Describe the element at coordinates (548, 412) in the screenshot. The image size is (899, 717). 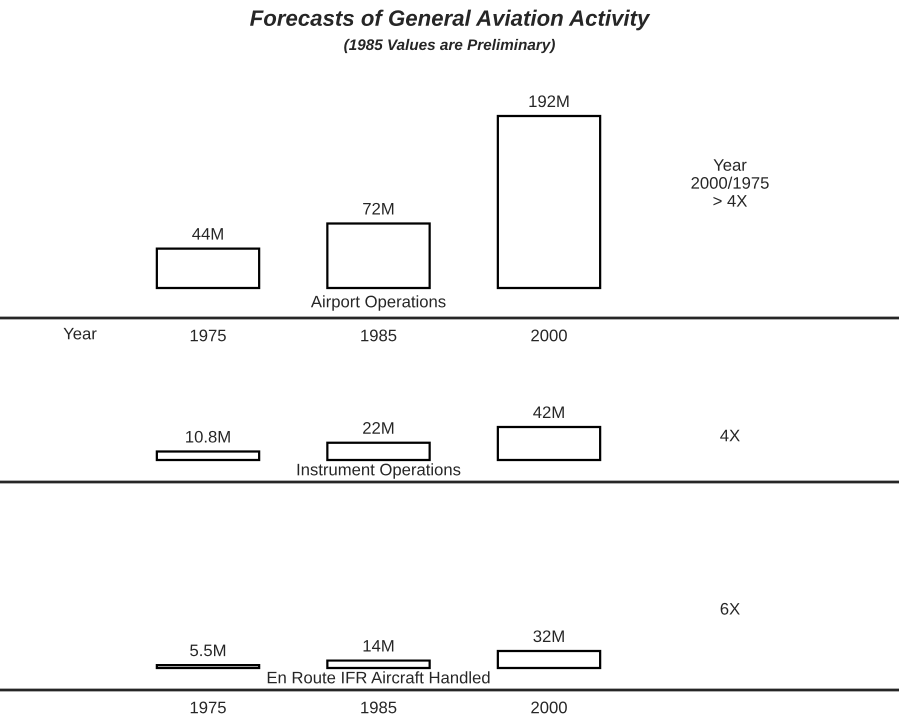
I see `data-label: 42M` at that location.